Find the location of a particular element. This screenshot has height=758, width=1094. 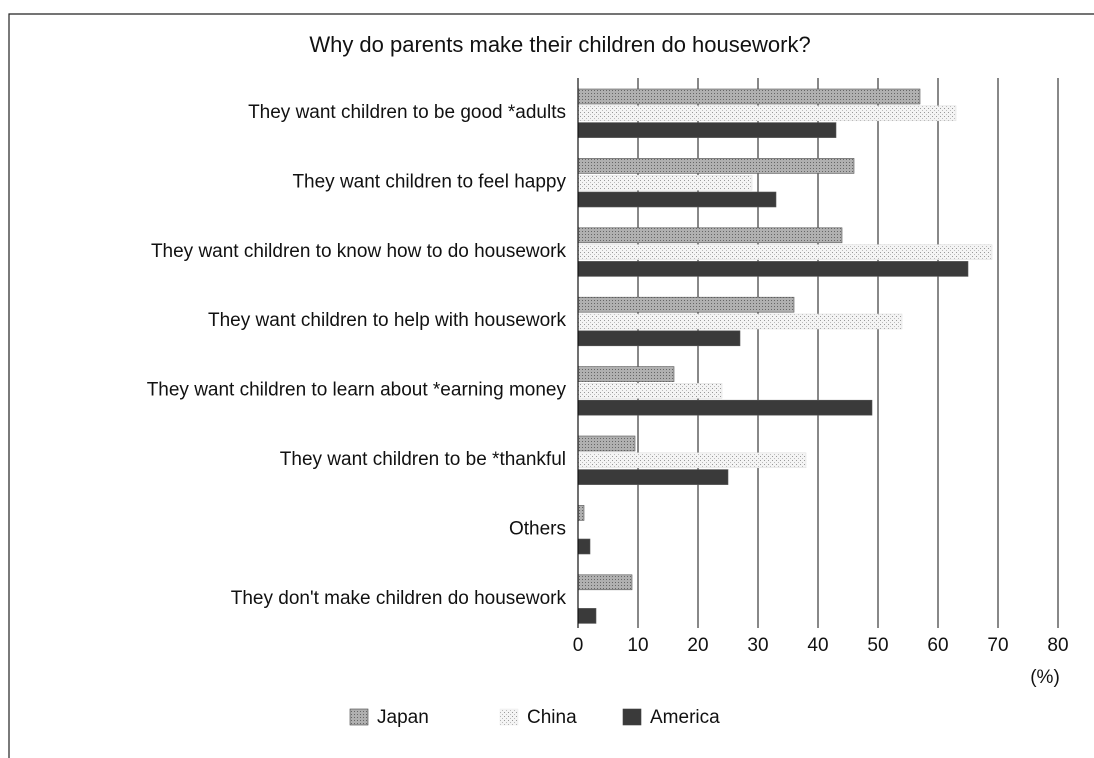

x-tick-label: 20 is located at coordinates (697, 645).